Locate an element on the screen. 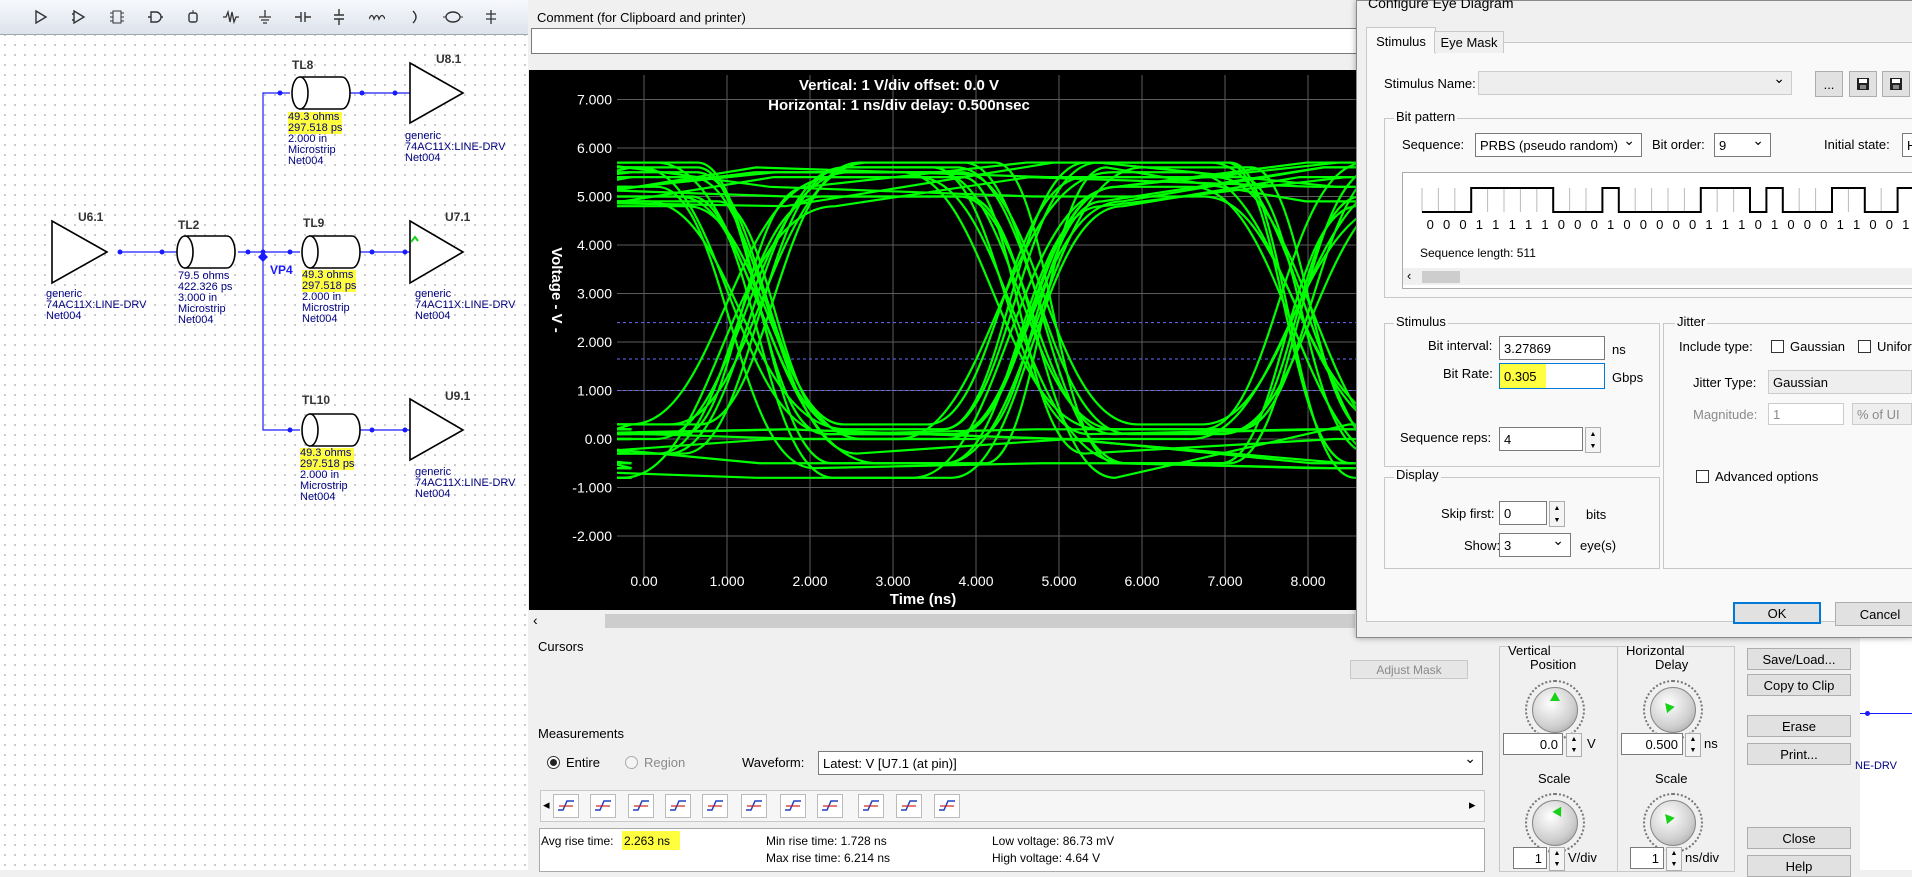 This screenshot has height=877, width=1912. vertical-scale-input: 1 is located at coordinates (1530, 858).